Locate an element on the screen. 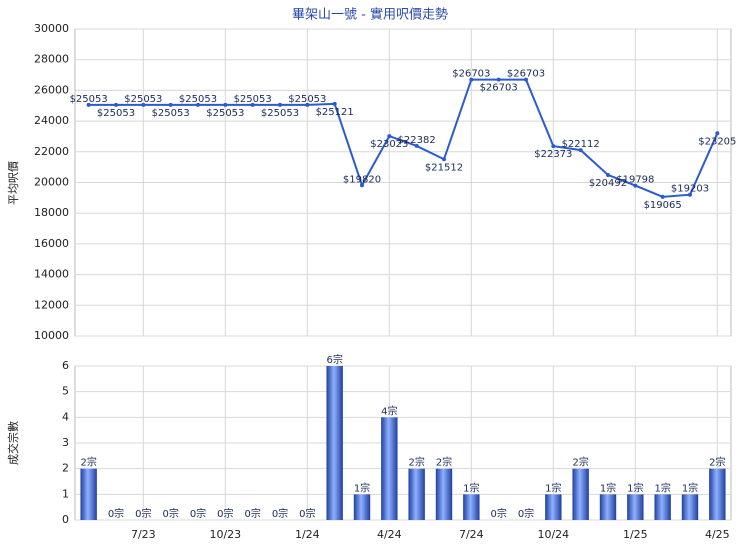 The image size is (740, 550). y-tick-label: 28000 is located at coordinates (51, 59).